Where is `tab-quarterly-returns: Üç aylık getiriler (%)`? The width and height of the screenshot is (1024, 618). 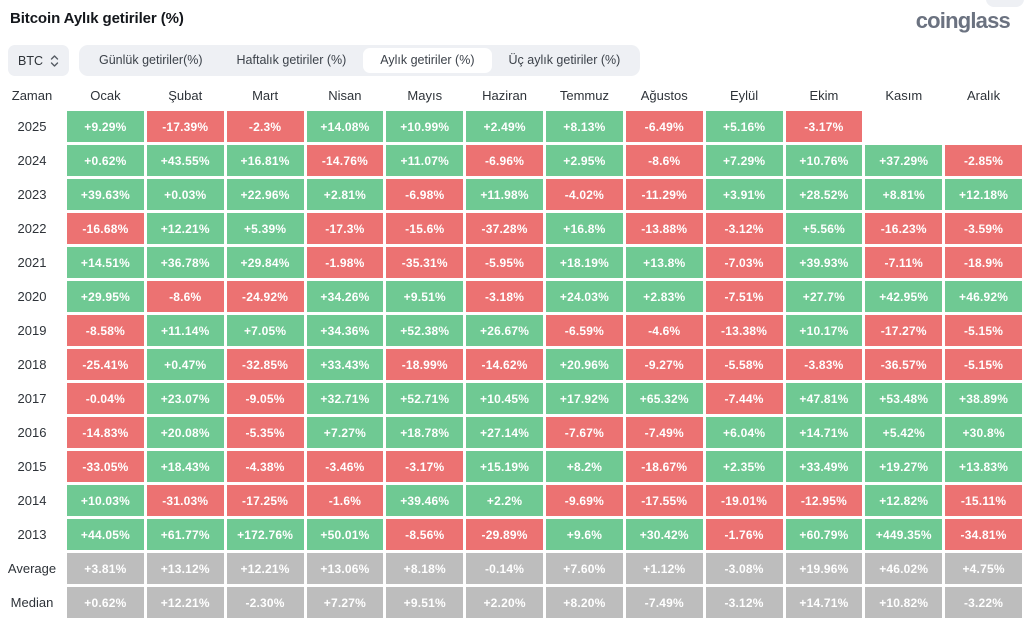 tab-quarterly-returns: Üç aylık getiriler (%) is located at coordinates (564, 60).